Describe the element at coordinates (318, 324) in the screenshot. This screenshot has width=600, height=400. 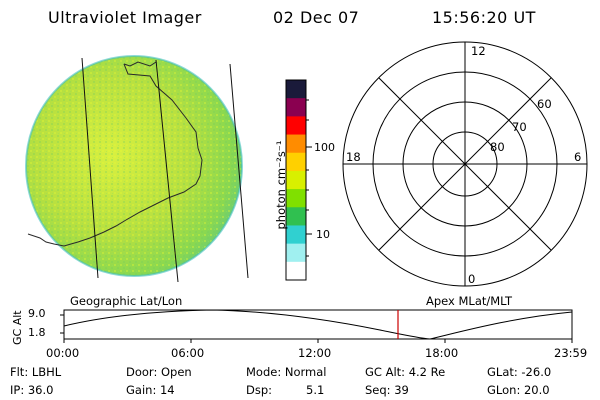
I see `altitude-curve` at that location.